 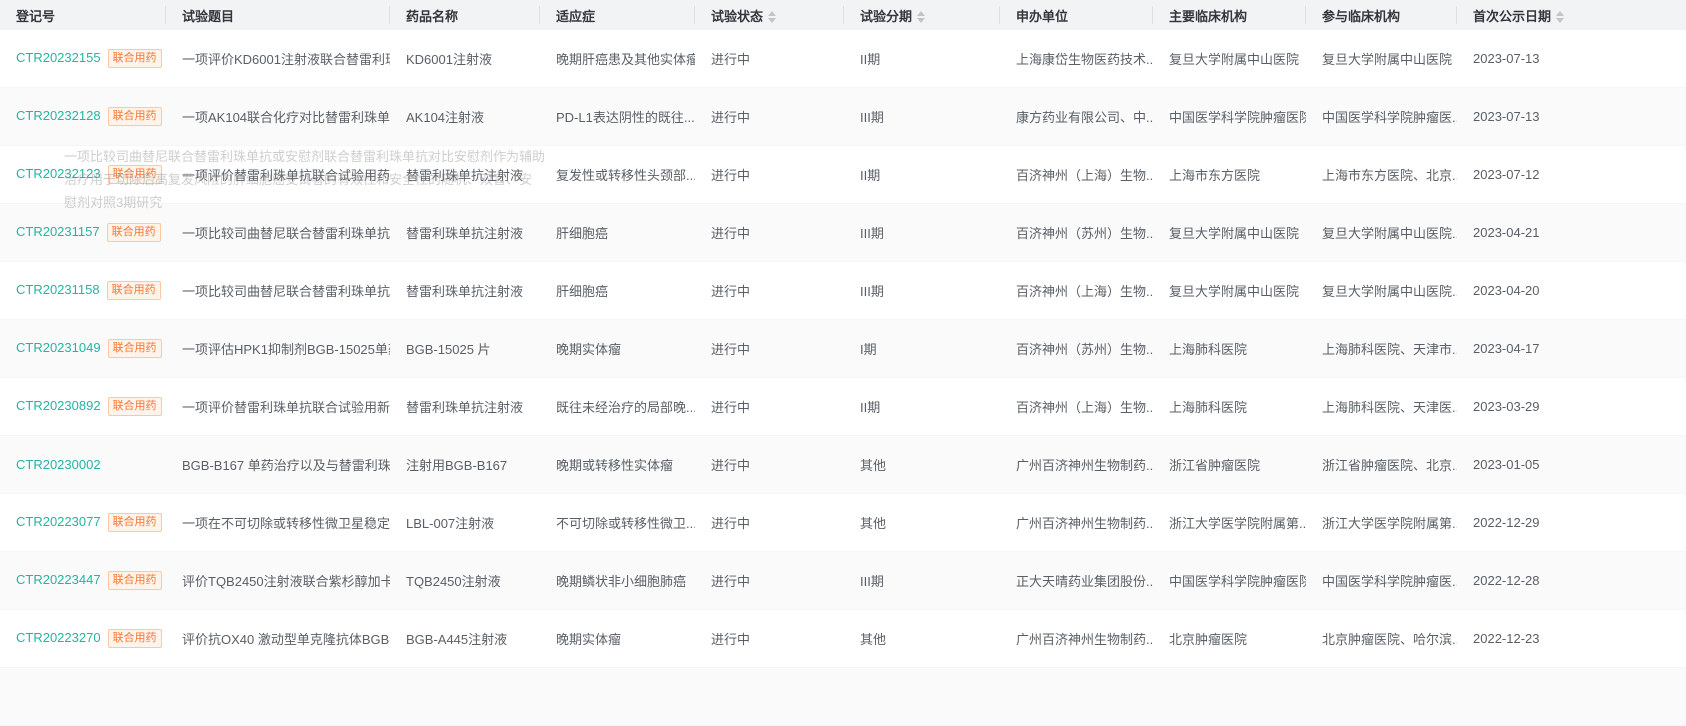 I want to click on cell-reg_no: CTR20223270 联合用药, so click(x=83, y=639).